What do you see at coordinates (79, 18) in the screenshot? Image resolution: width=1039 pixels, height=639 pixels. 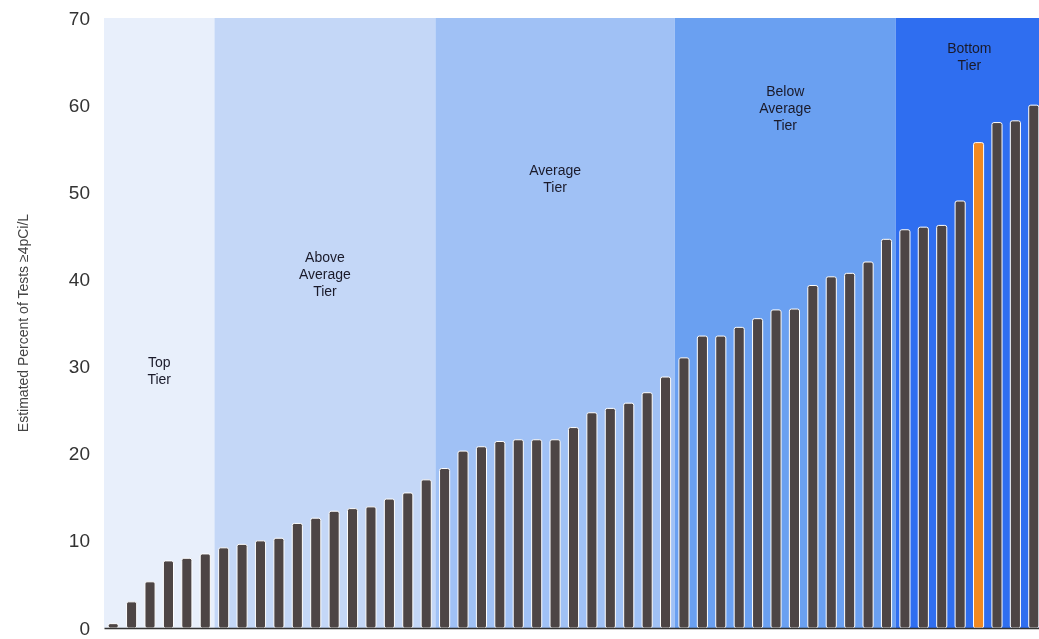 I see `y-tick-label: 70` at bounding box center [79, 18].